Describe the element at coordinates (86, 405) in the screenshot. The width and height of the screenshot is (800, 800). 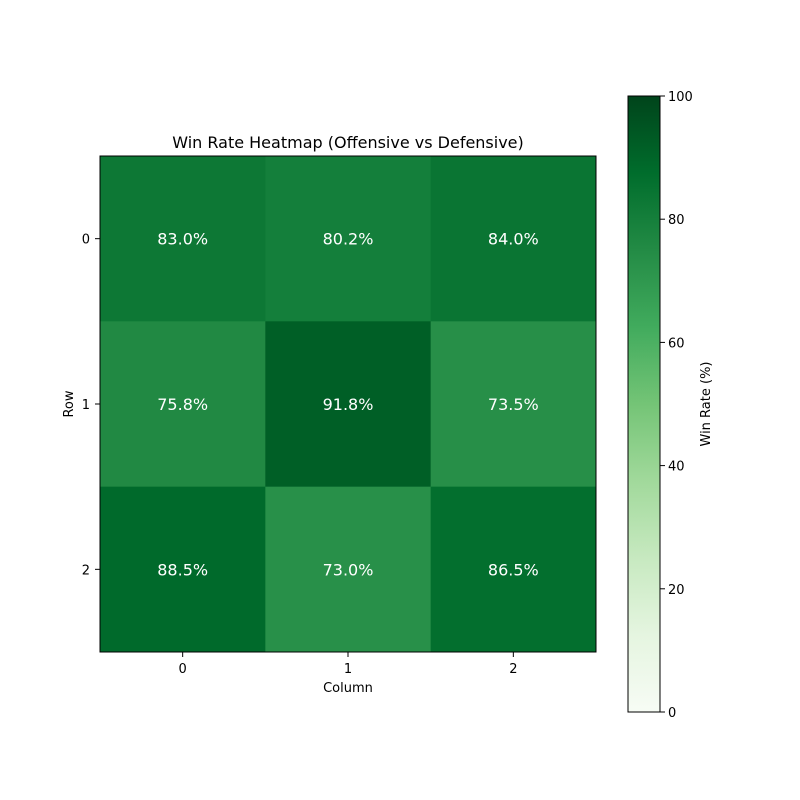
I see `y-tick-label: 1` at that location.